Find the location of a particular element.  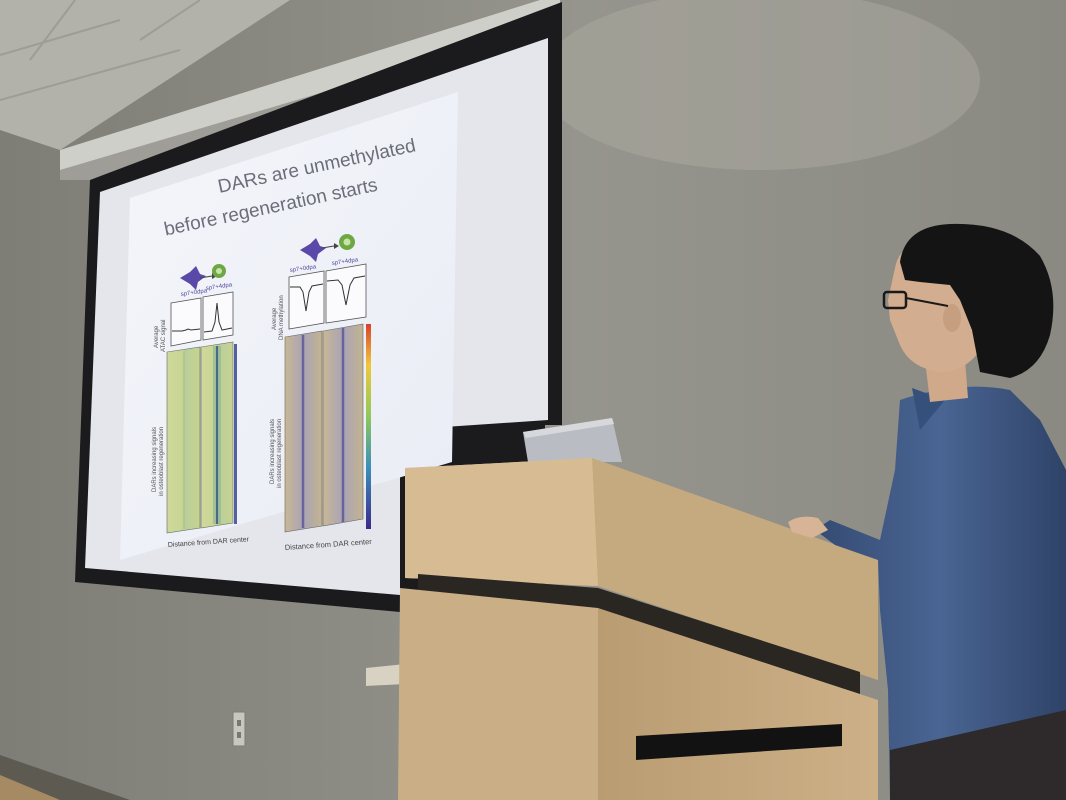

pants is located at coordinates (978, 755).